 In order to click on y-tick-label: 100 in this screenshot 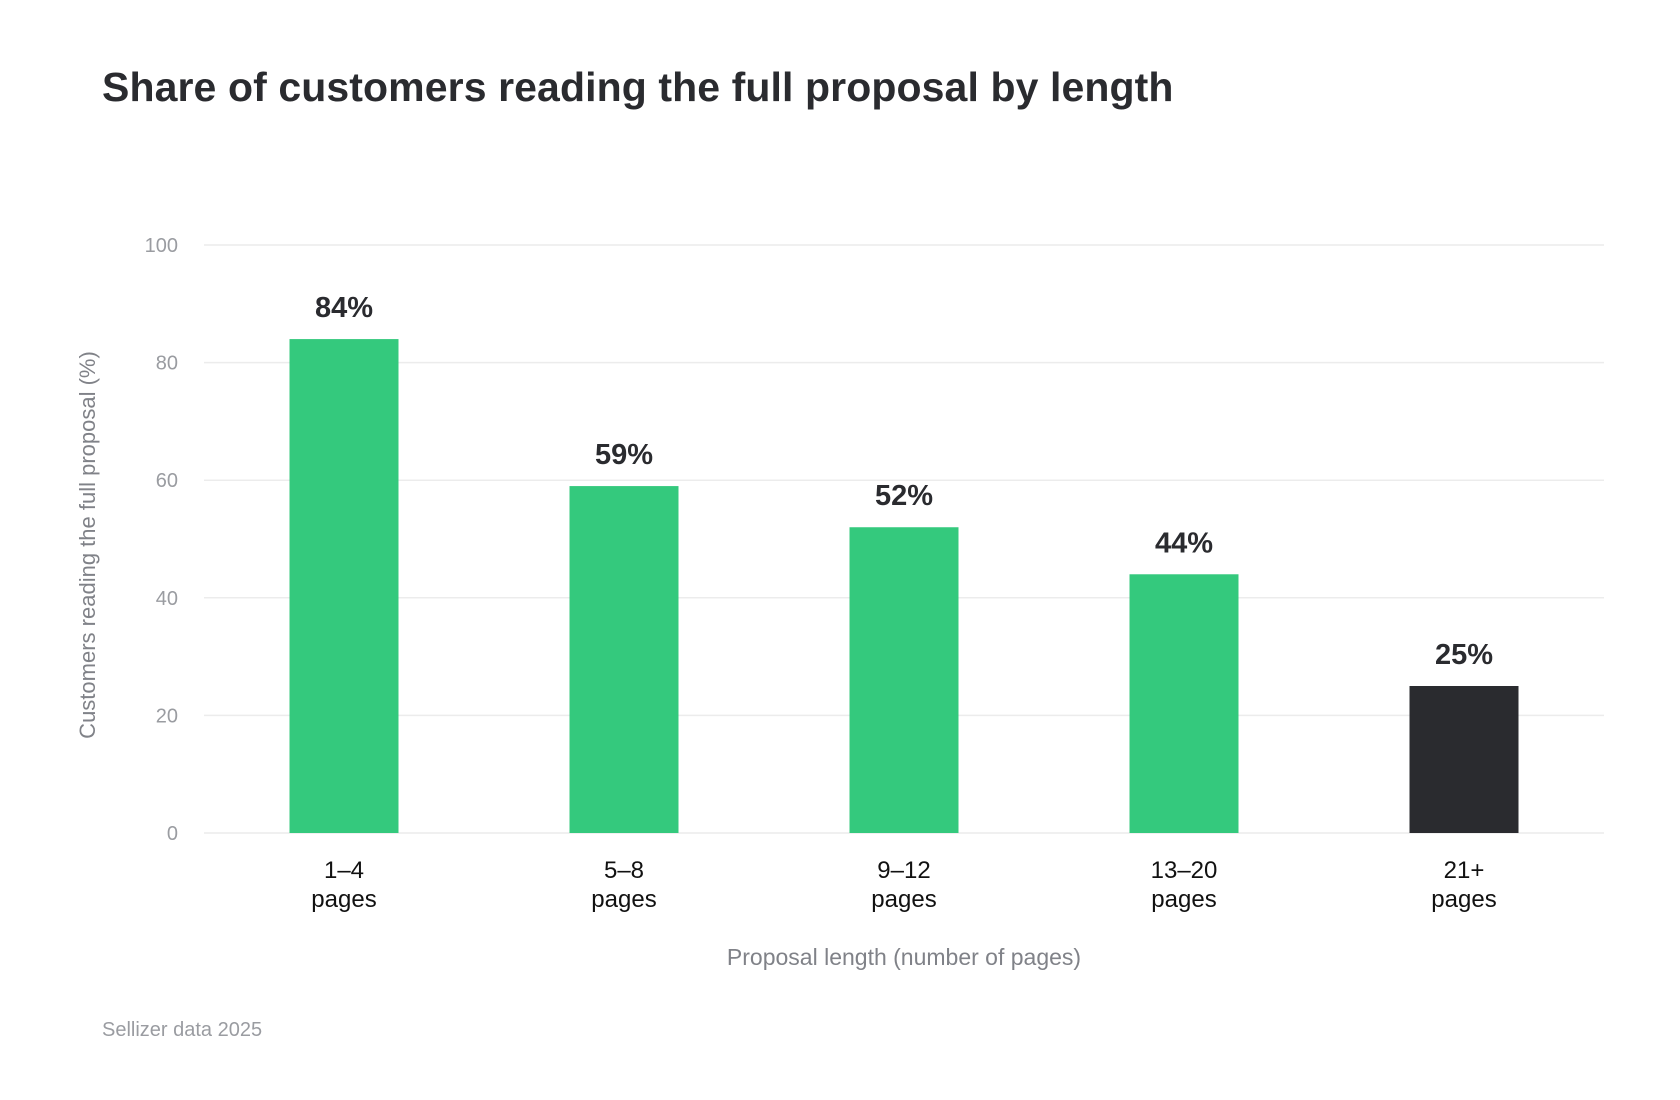, I will do `click(161, 246)`.